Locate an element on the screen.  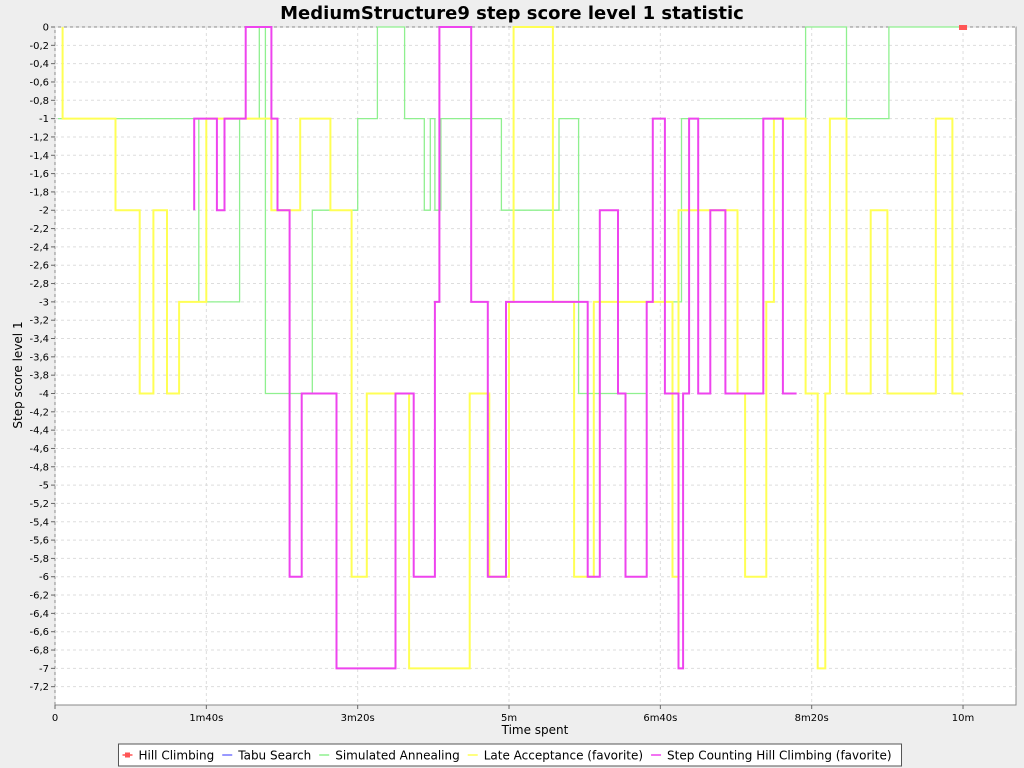
x-tick-label: 8m20s is located at coordinates (812, 718).